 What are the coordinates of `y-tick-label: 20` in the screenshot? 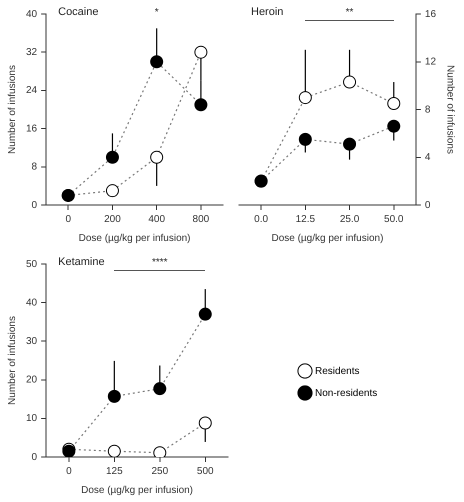 It's located at (32, 380).